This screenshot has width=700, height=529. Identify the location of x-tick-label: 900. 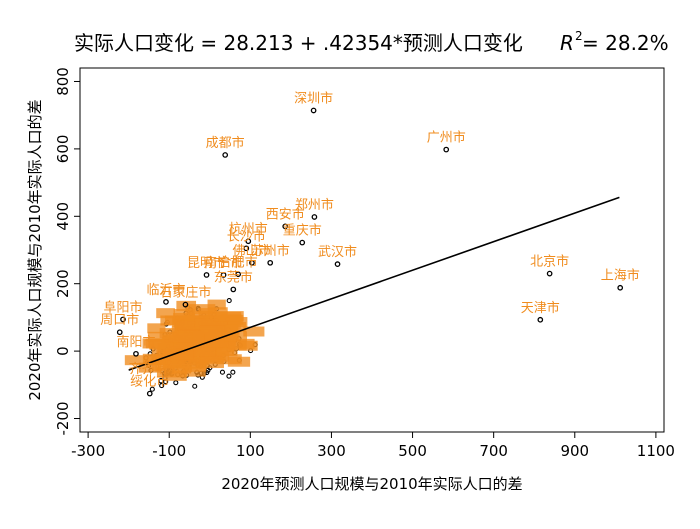
(574, 451).